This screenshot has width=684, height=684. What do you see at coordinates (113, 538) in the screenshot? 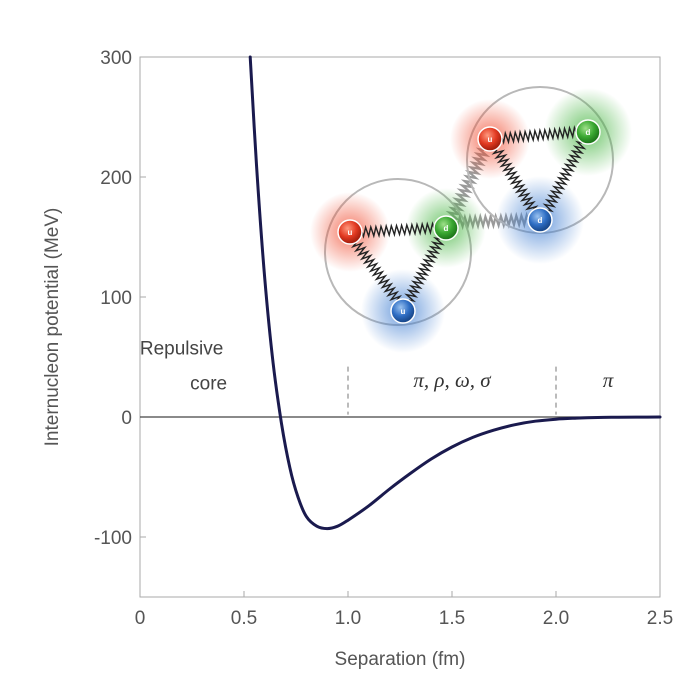
I see `y-tick-label: -100` at bounding box center [113, 538].